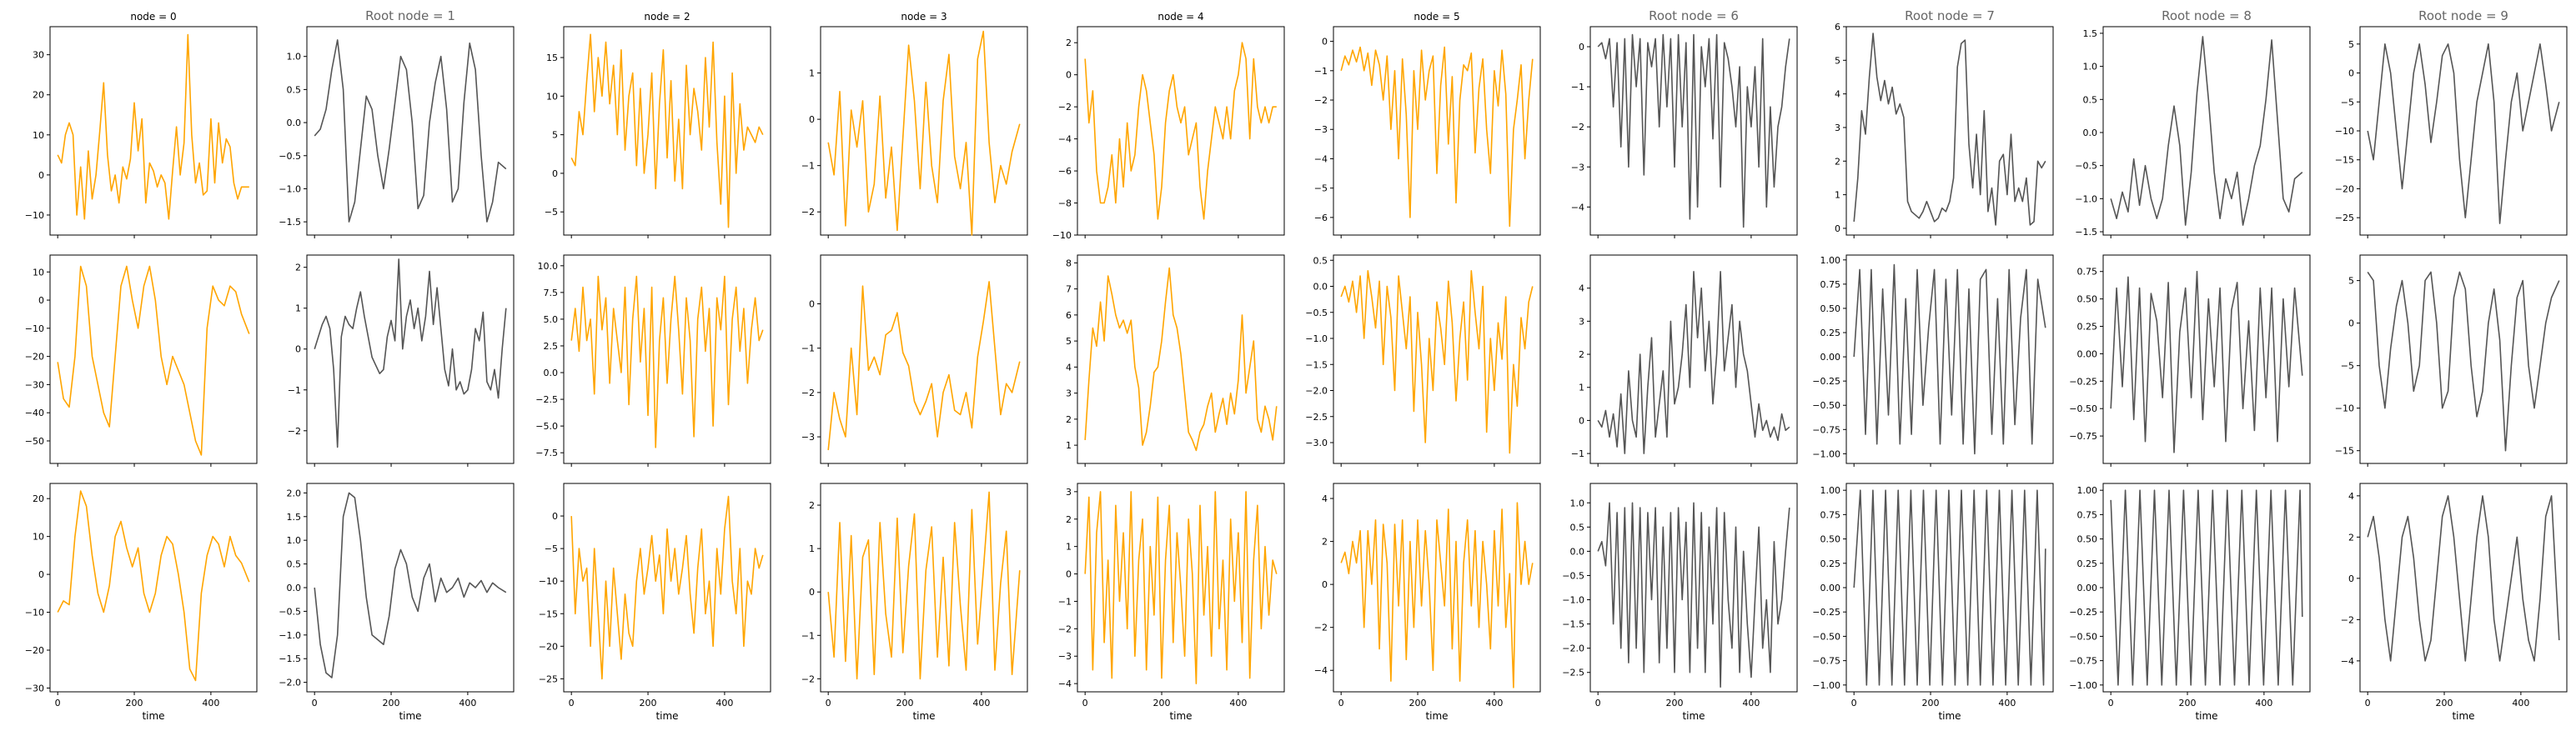 This screenshot has height=741, width=2576. I want to click on y-tick-label: −0.25, so click(2083, 381).